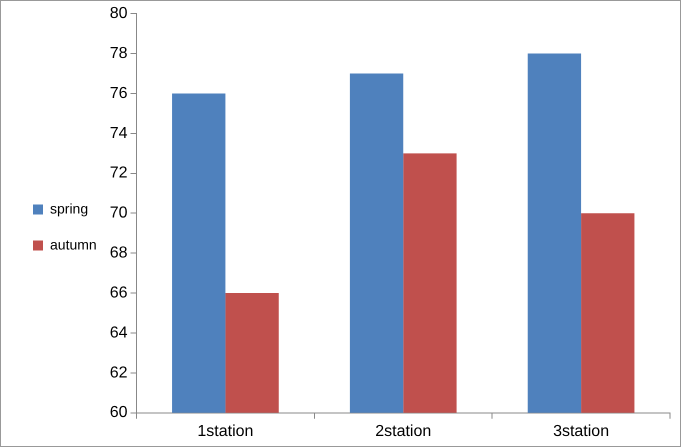  What do you see at coordinates (119, 133) in the screenshot?
I see `y-tick-label: 74` at bounding box center [119, 133].